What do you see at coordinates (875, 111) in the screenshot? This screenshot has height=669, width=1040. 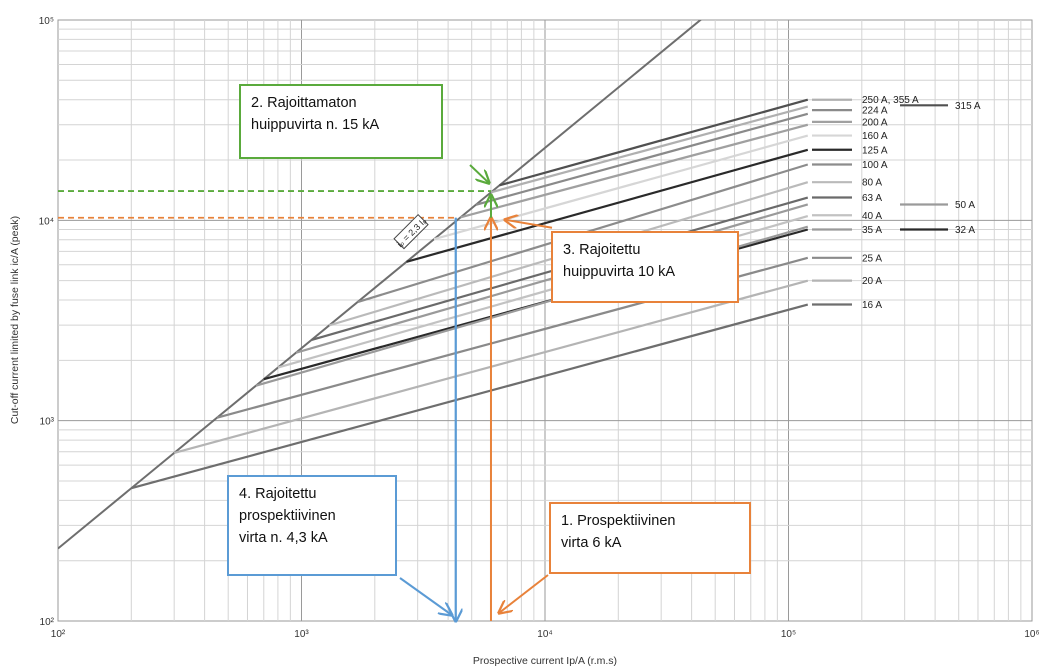 I see `current-label: 224 A` at bounding box center [875, 111].